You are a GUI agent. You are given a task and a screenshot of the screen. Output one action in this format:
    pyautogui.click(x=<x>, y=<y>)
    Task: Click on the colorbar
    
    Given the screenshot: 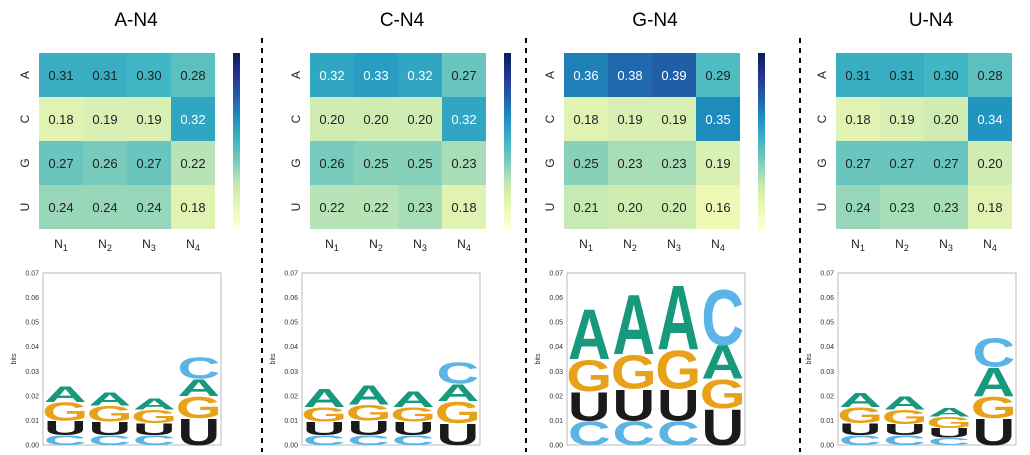 What is the action you would take?
    pyautogui.click(x=236, y=141)
    